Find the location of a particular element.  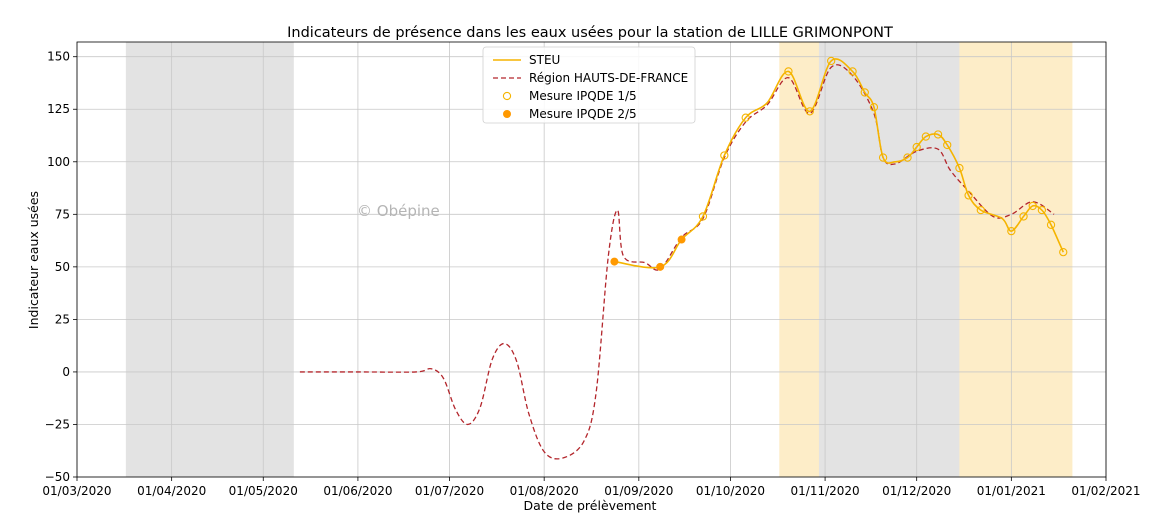

x-tick-label-10: 01/01/2021 is located at coordinates (1011, 491).